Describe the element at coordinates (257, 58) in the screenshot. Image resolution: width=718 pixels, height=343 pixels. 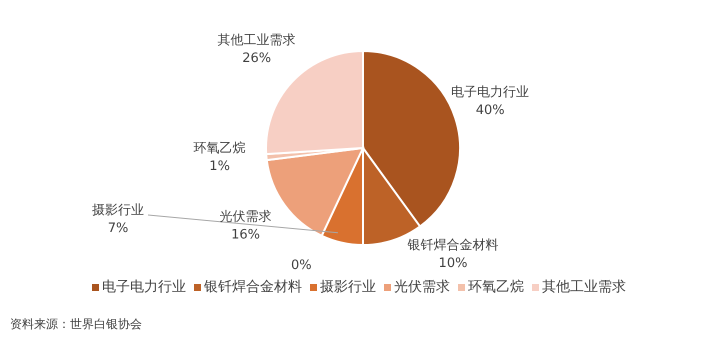
I see `data-label: 26%` at that location.